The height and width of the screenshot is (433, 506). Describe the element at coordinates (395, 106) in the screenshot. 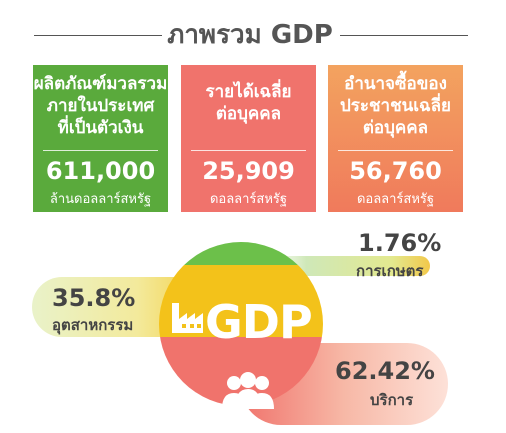

I see `card-label-line: ประชาชนเฉลี่ย` at that location.